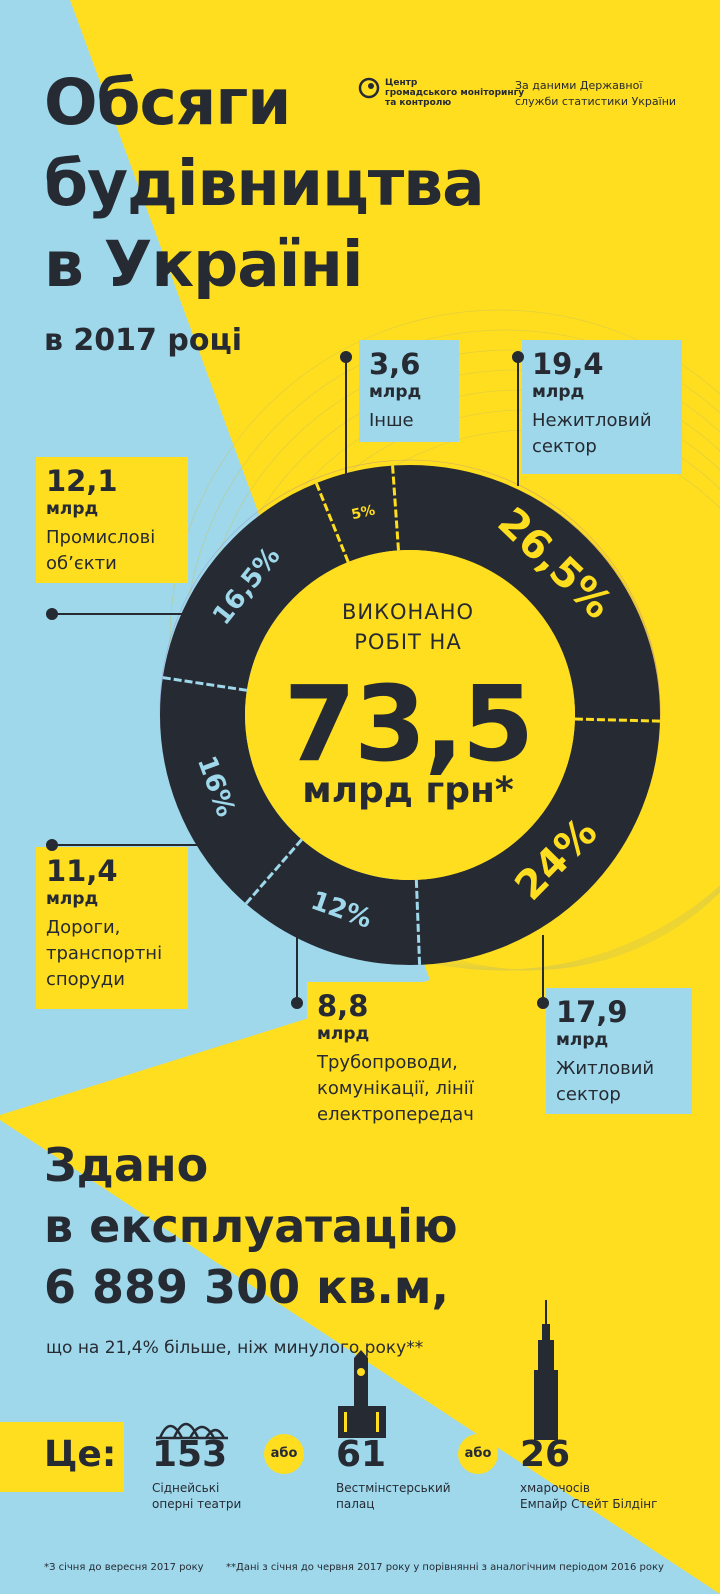  What do you see at coordinates (393, 1488) in the screenshot?
I see `comparison-label-line: Вестмінстерський` at bounding box center [393, 1488].